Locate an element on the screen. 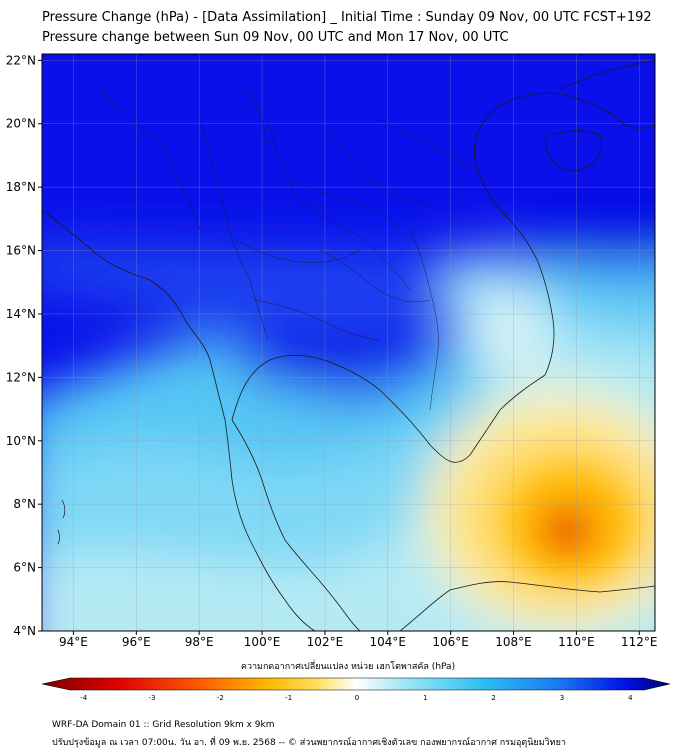 The image size is (676, 756). lat-tick-label: 12°N is located at coordinates (21, 377).